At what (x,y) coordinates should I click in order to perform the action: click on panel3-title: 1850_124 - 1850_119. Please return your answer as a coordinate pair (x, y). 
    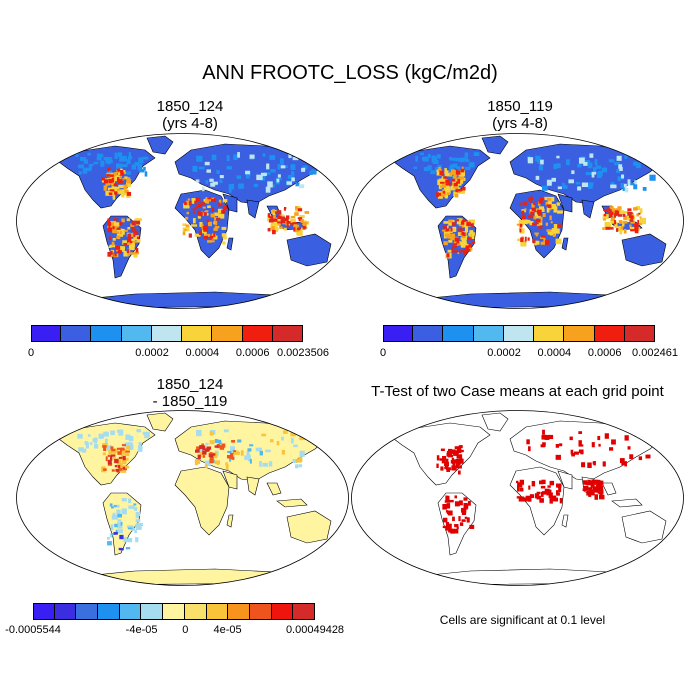
    Looking at the image, I should click on (190, 393).